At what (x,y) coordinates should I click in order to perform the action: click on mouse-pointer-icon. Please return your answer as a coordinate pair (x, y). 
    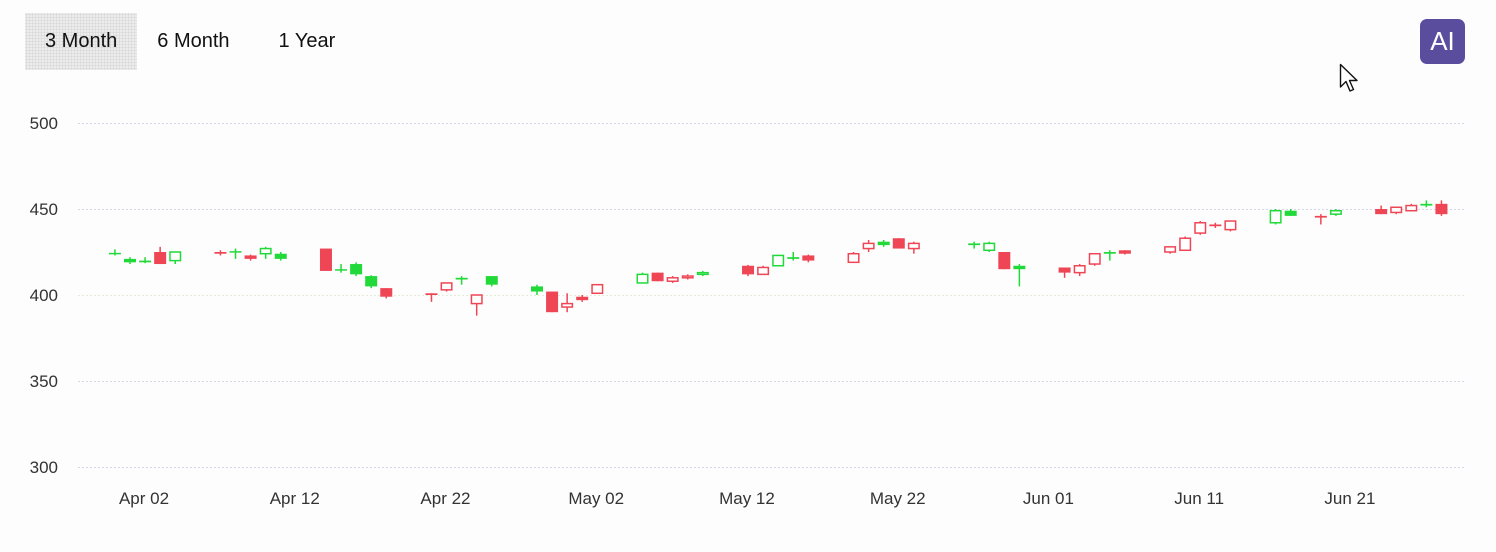
    Looking at the image, I should click on (1348, 77).